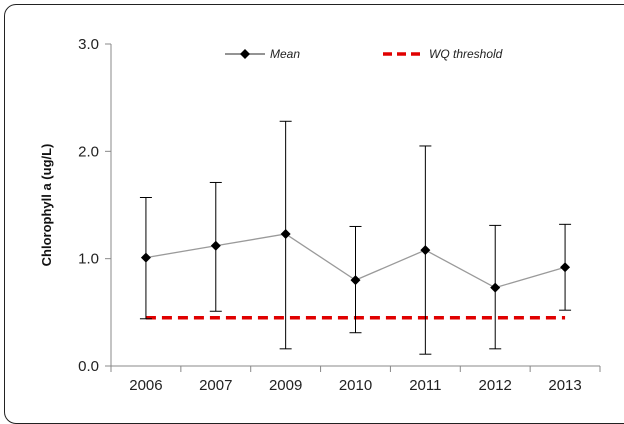 The height and width of the screenshot is (424, 624). Describe the element at coordinates (285, 385) in the screenshot. I see `x-tick-label: 2009` at that location.